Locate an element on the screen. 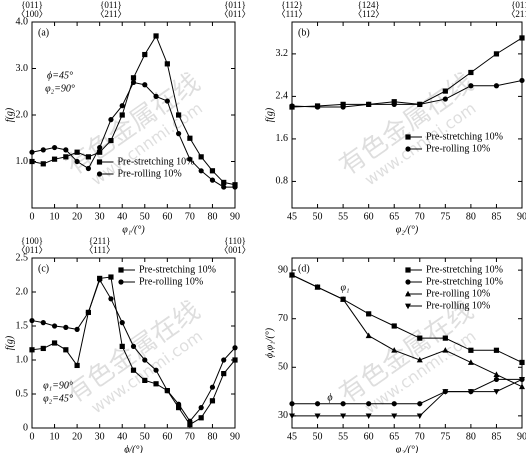 The height and width of the screenshot is (453, 526). y-tick-label: 4.0 is located at coordinates (22, 21).